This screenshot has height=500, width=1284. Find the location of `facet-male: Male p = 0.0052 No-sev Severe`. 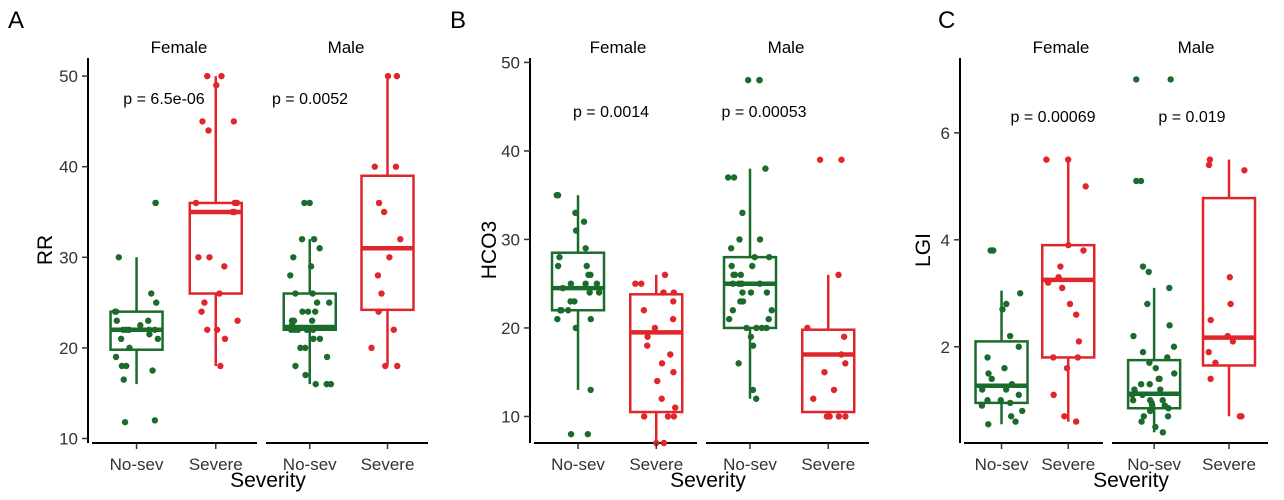

facet-male: Male p = 0.0052 No-sev Severe is located at coordinates (347, 256).